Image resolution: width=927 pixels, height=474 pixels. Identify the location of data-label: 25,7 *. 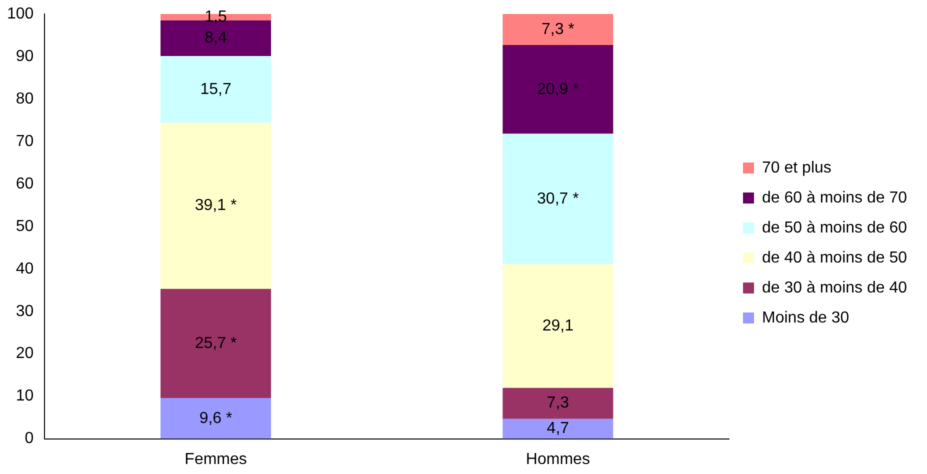
(215, 343).